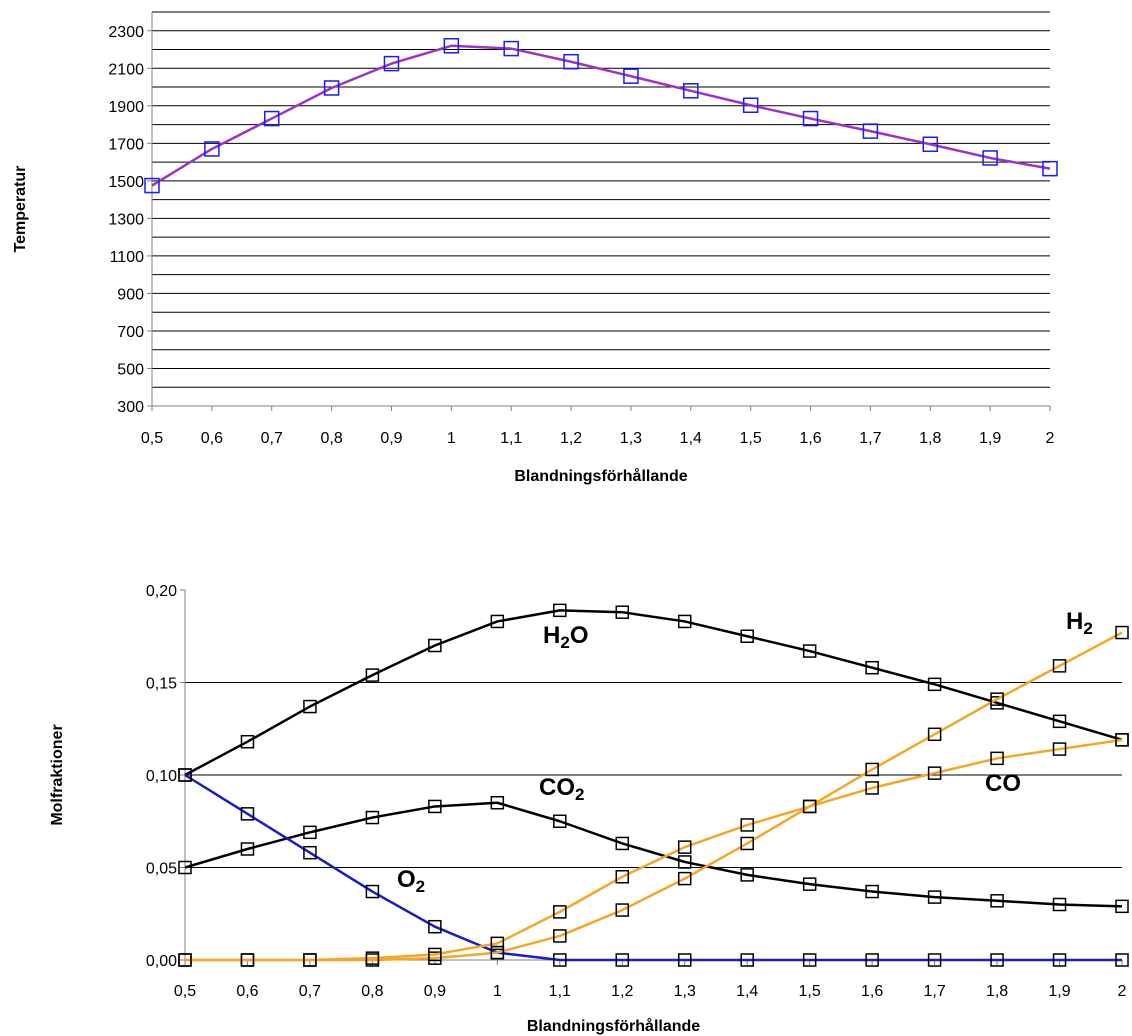 The image size is (1132, 1036). Describe the element at coordinates (934, 991) in the screenshot. I see `x-tick-label: 1,7` at that location.